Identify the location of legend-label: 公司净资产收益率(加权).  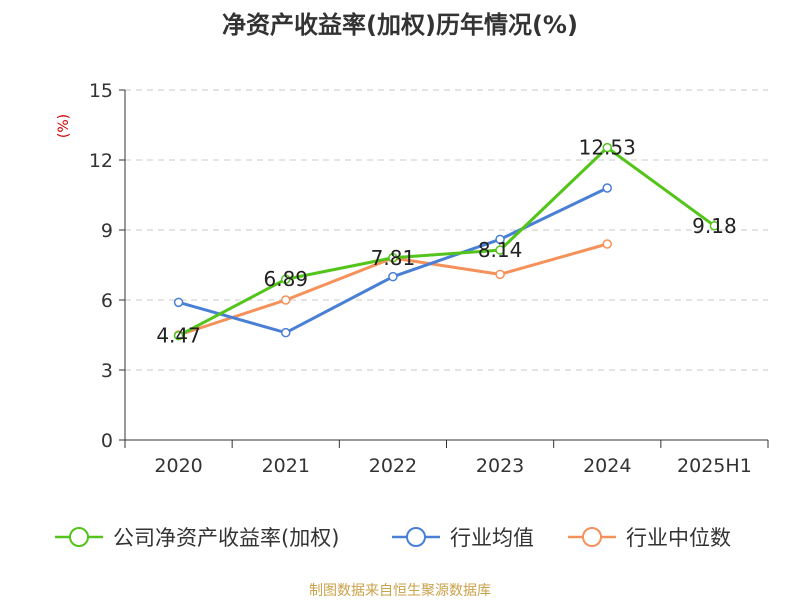
(226, 538).